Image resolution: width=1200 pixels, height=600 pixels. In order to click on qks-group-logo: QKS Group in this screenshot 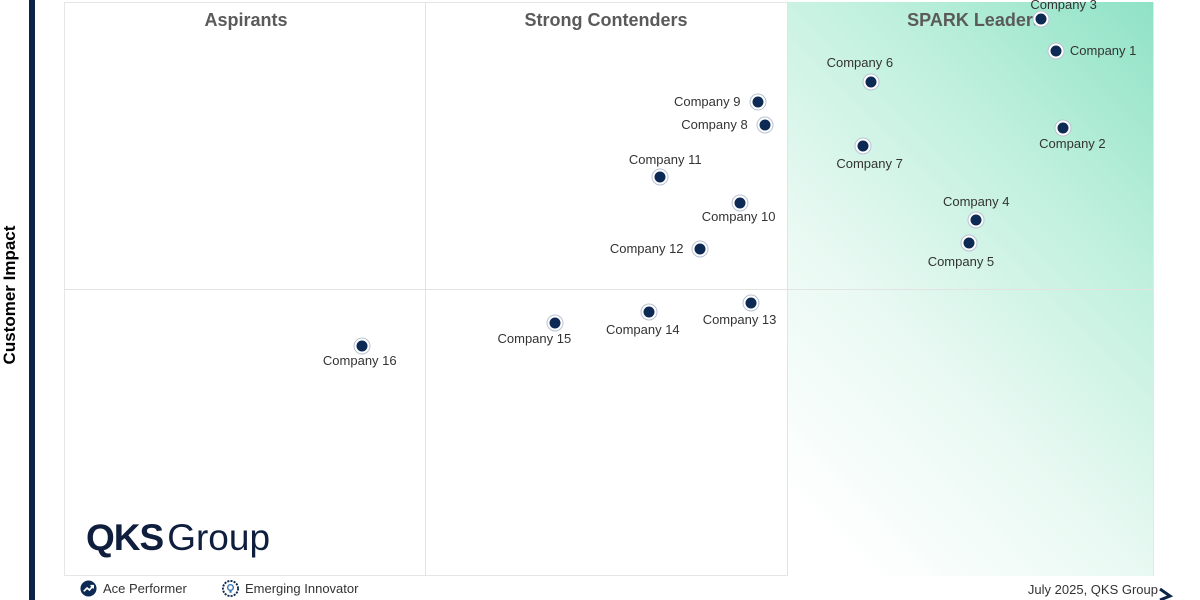, I will do `click(178, 538)`.